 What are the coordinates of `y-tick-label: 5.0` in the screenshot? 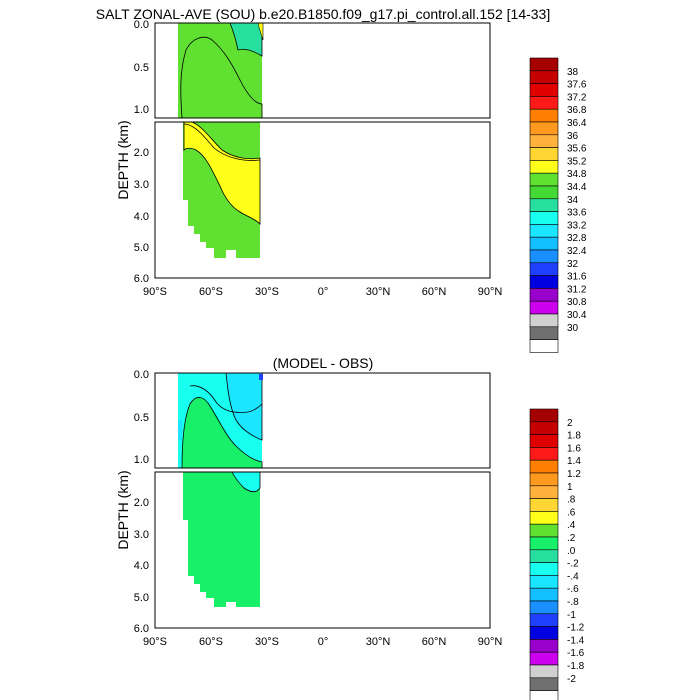 It's located at (141, 598).